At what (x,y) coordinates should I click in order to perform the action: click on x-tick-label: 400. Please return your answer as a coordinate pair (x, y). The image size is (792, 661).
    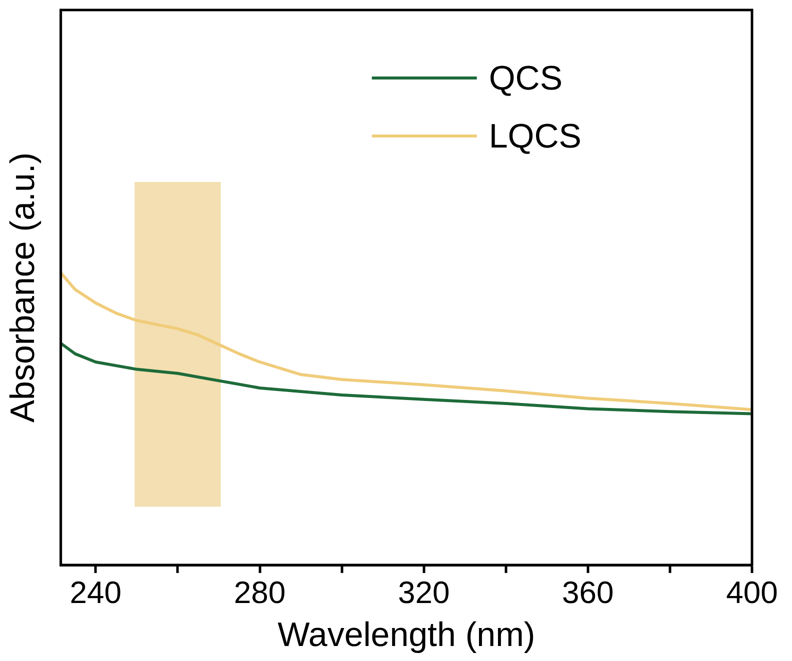
    Looking at the image, I should click on (752, 592).